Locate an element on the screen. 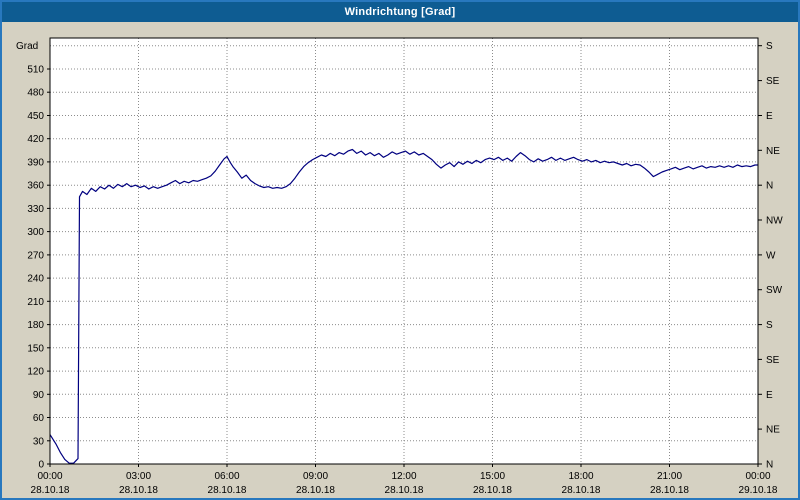  window-title: Windrichtung [Grad] is located at coordinates (400, 12).